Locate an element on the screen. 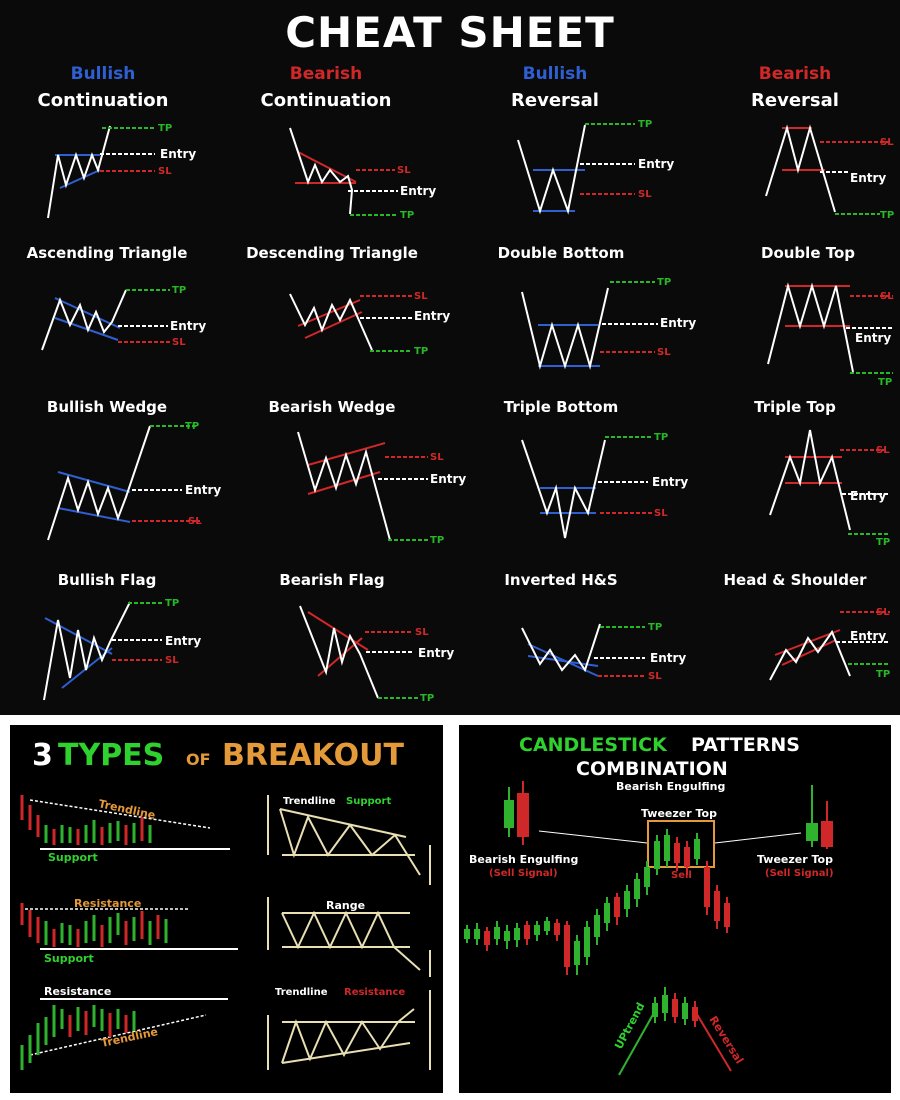 The image size is (900, 1100). bullish-flag-diagram is located at coordinates (102, 651).